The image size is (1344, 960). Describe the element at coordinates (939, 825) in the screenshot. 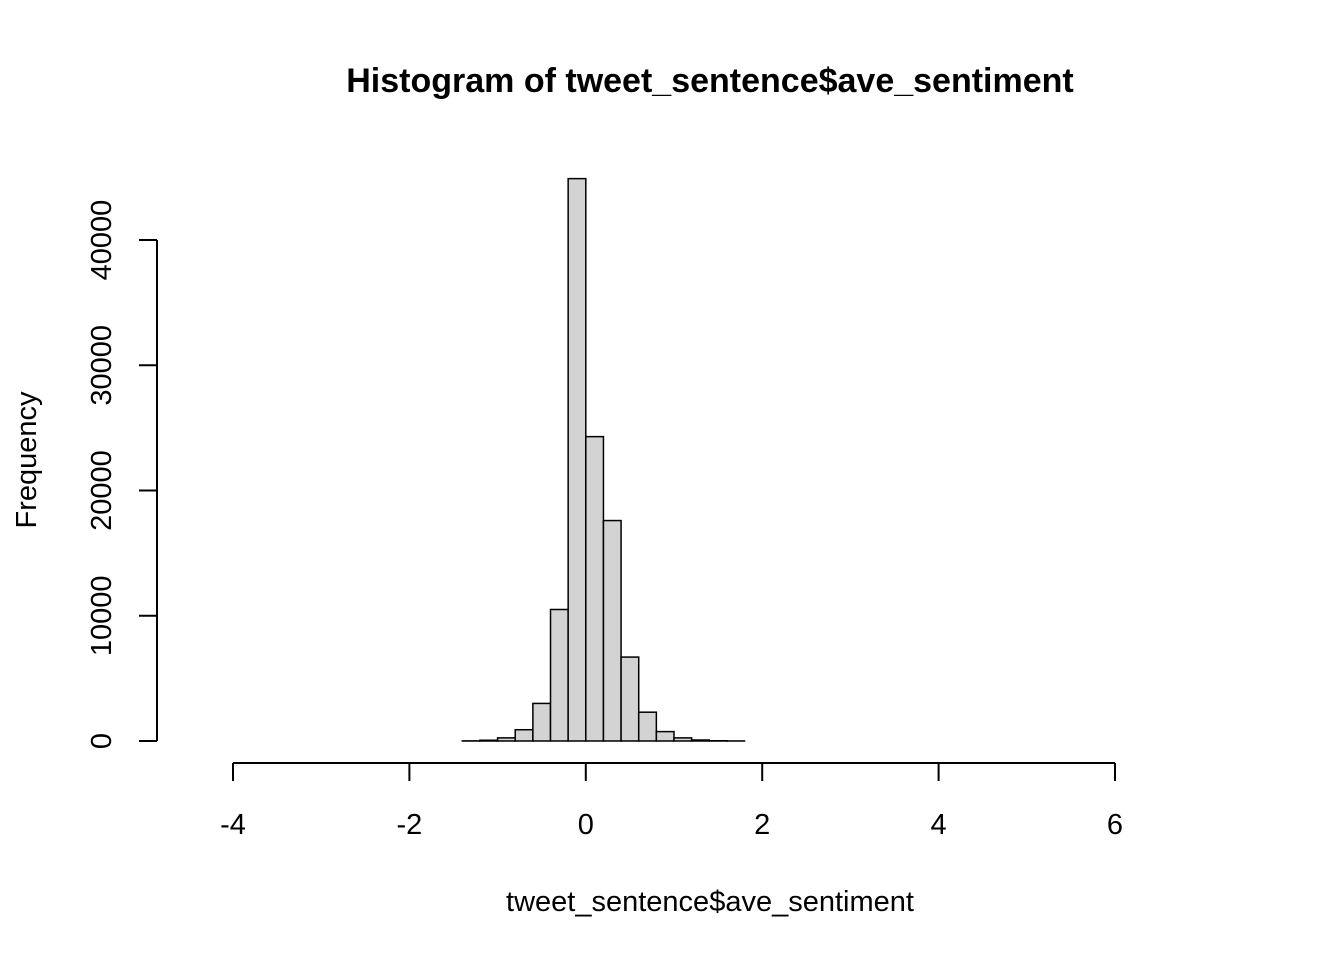

I see `x-tick-label: 4` at that location.